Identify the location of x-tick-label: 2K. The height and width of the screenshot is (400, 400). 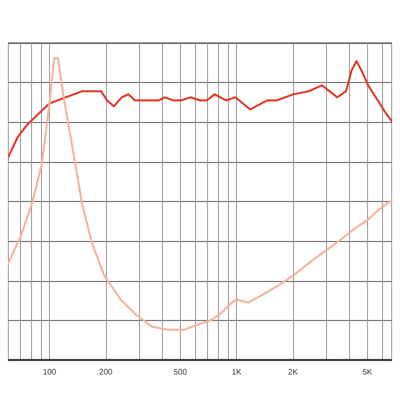
(293, 372).